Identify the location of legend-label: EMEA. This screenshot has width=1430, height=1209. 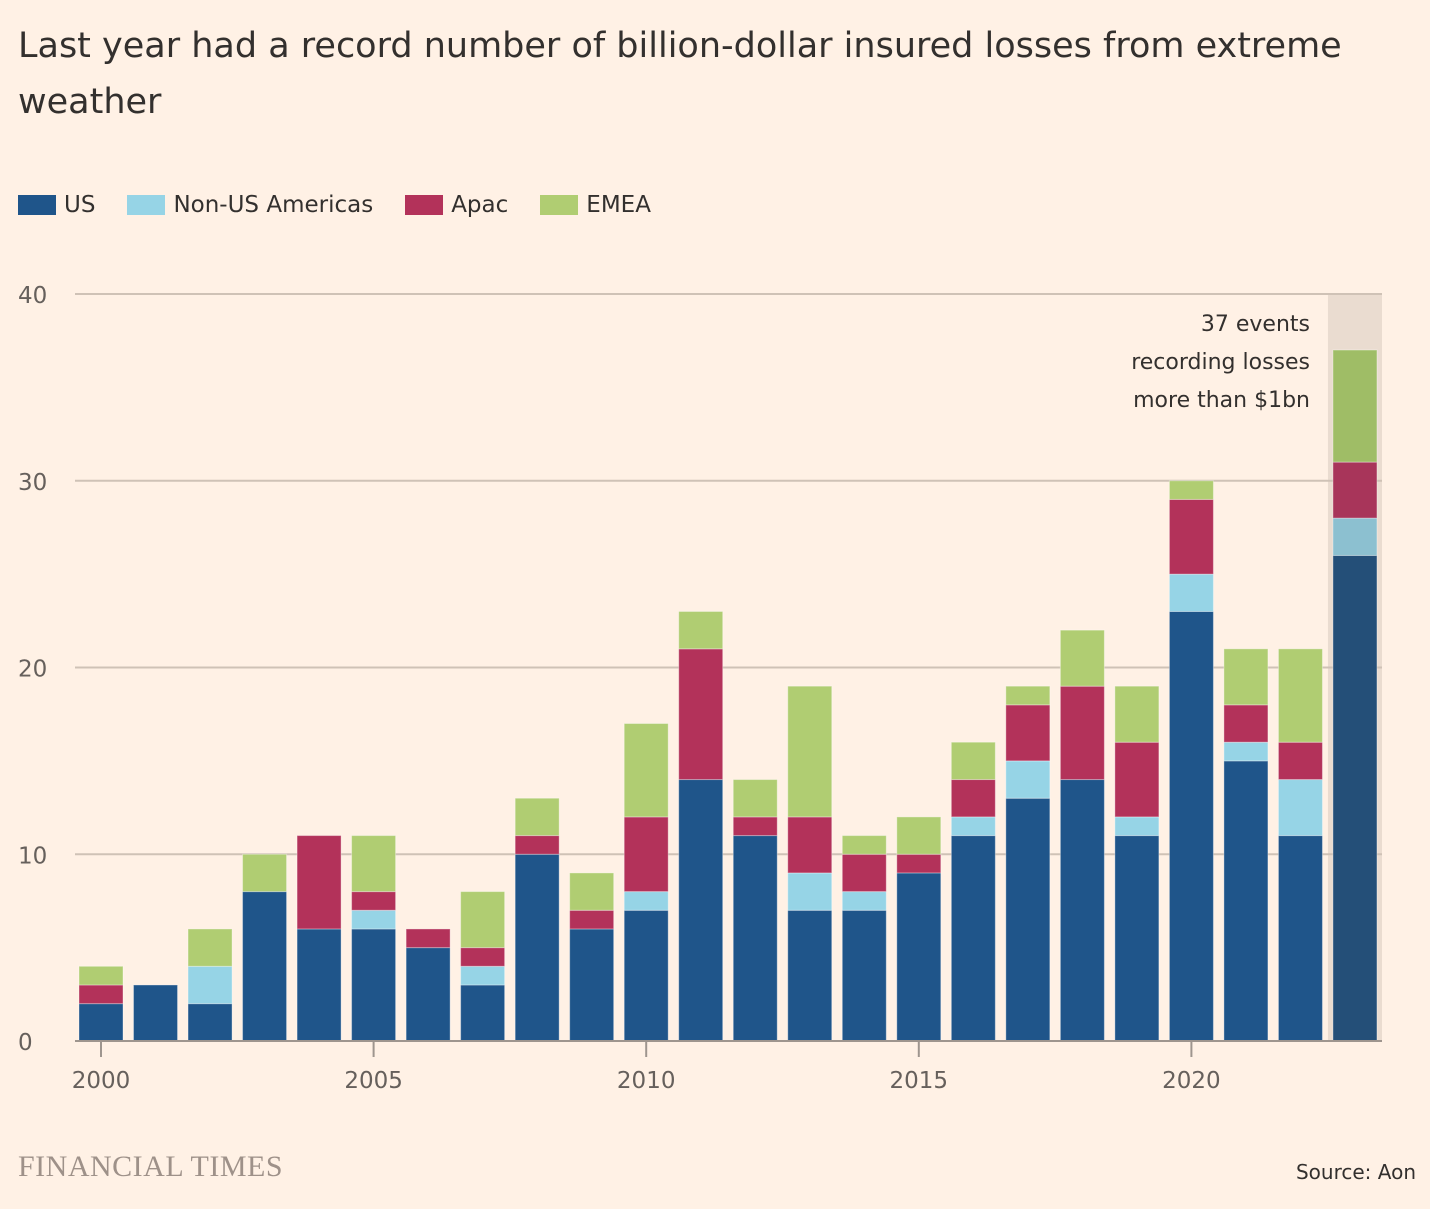
(618, 205).